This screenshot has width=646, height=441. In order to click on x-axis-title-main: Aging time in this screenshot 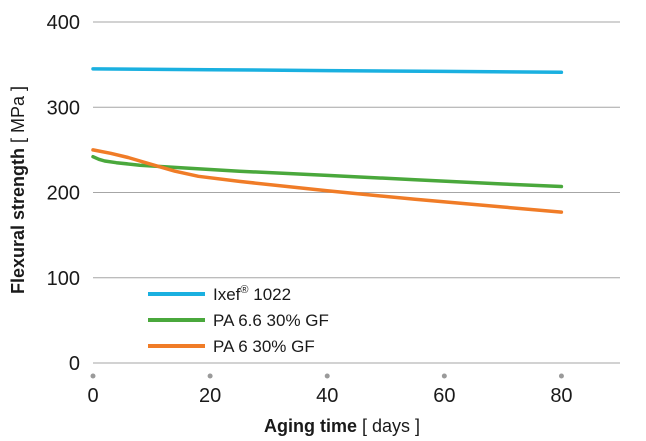, I will do `click(310, 426)`.